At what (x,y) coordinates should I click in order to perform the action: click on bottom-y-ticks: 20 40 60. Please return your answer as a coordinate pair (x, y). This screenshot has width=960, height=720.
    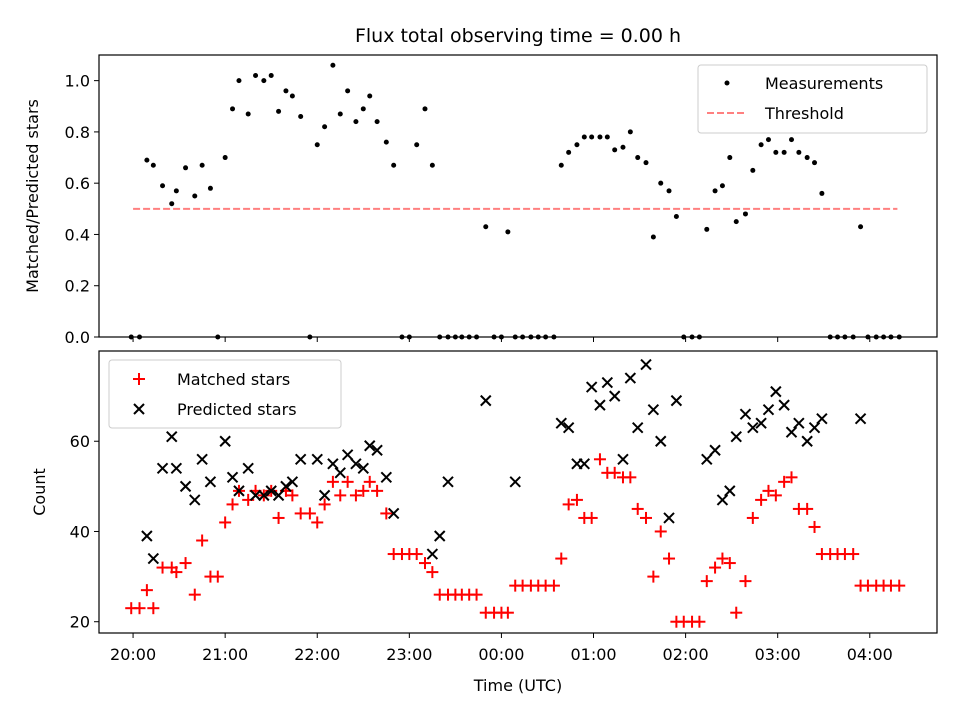
    Looking at the image, I should click on (84, 532).